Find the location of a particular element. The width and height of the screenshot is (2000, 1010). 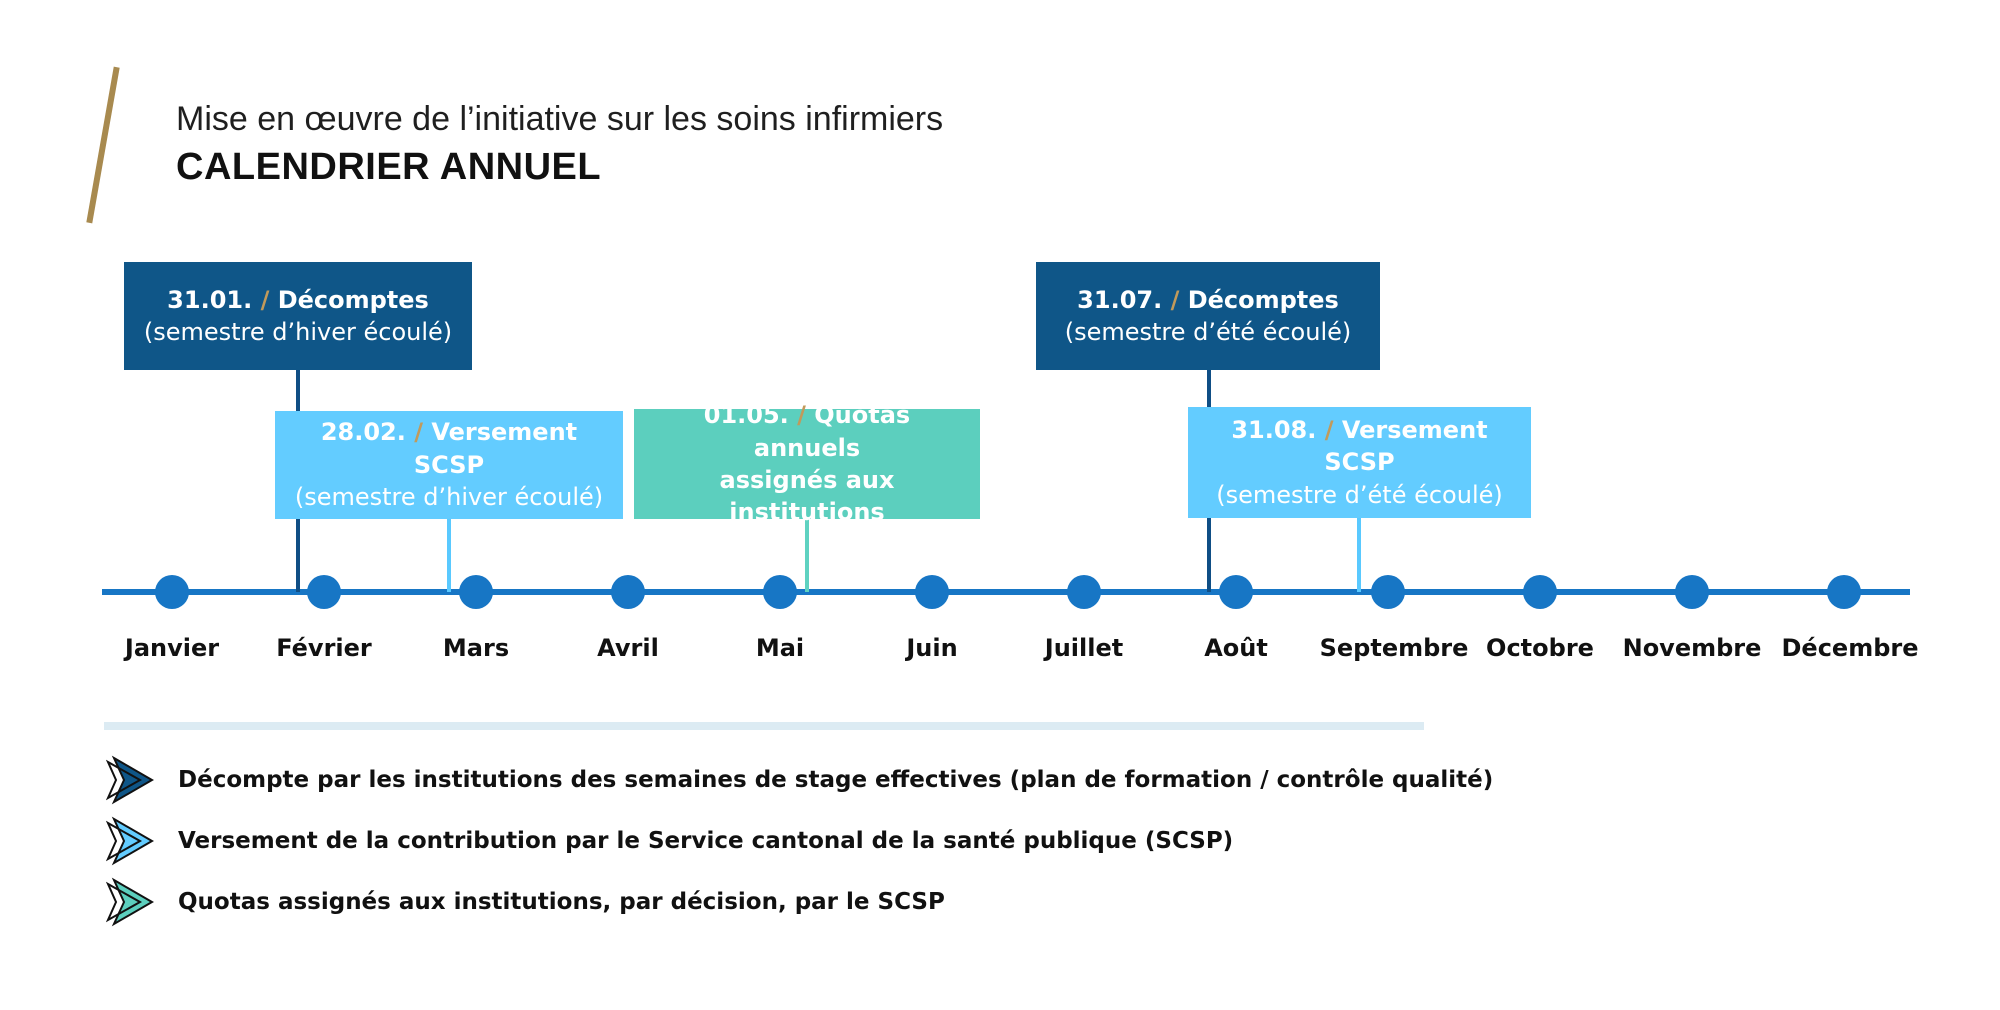

timeline-dot-juillet is located at coordinates (1084, 592).